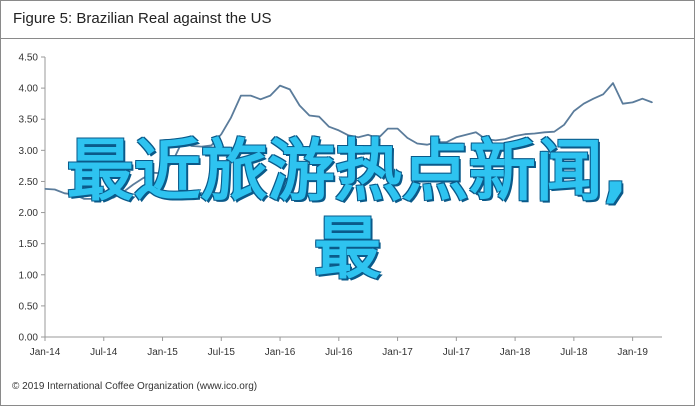 This screenshot has height=406, width=695. What do you see at coordinates (29, 58) in the screenshot?
I see `y-tick-label: 4.50` at bounding box center [29, 58].